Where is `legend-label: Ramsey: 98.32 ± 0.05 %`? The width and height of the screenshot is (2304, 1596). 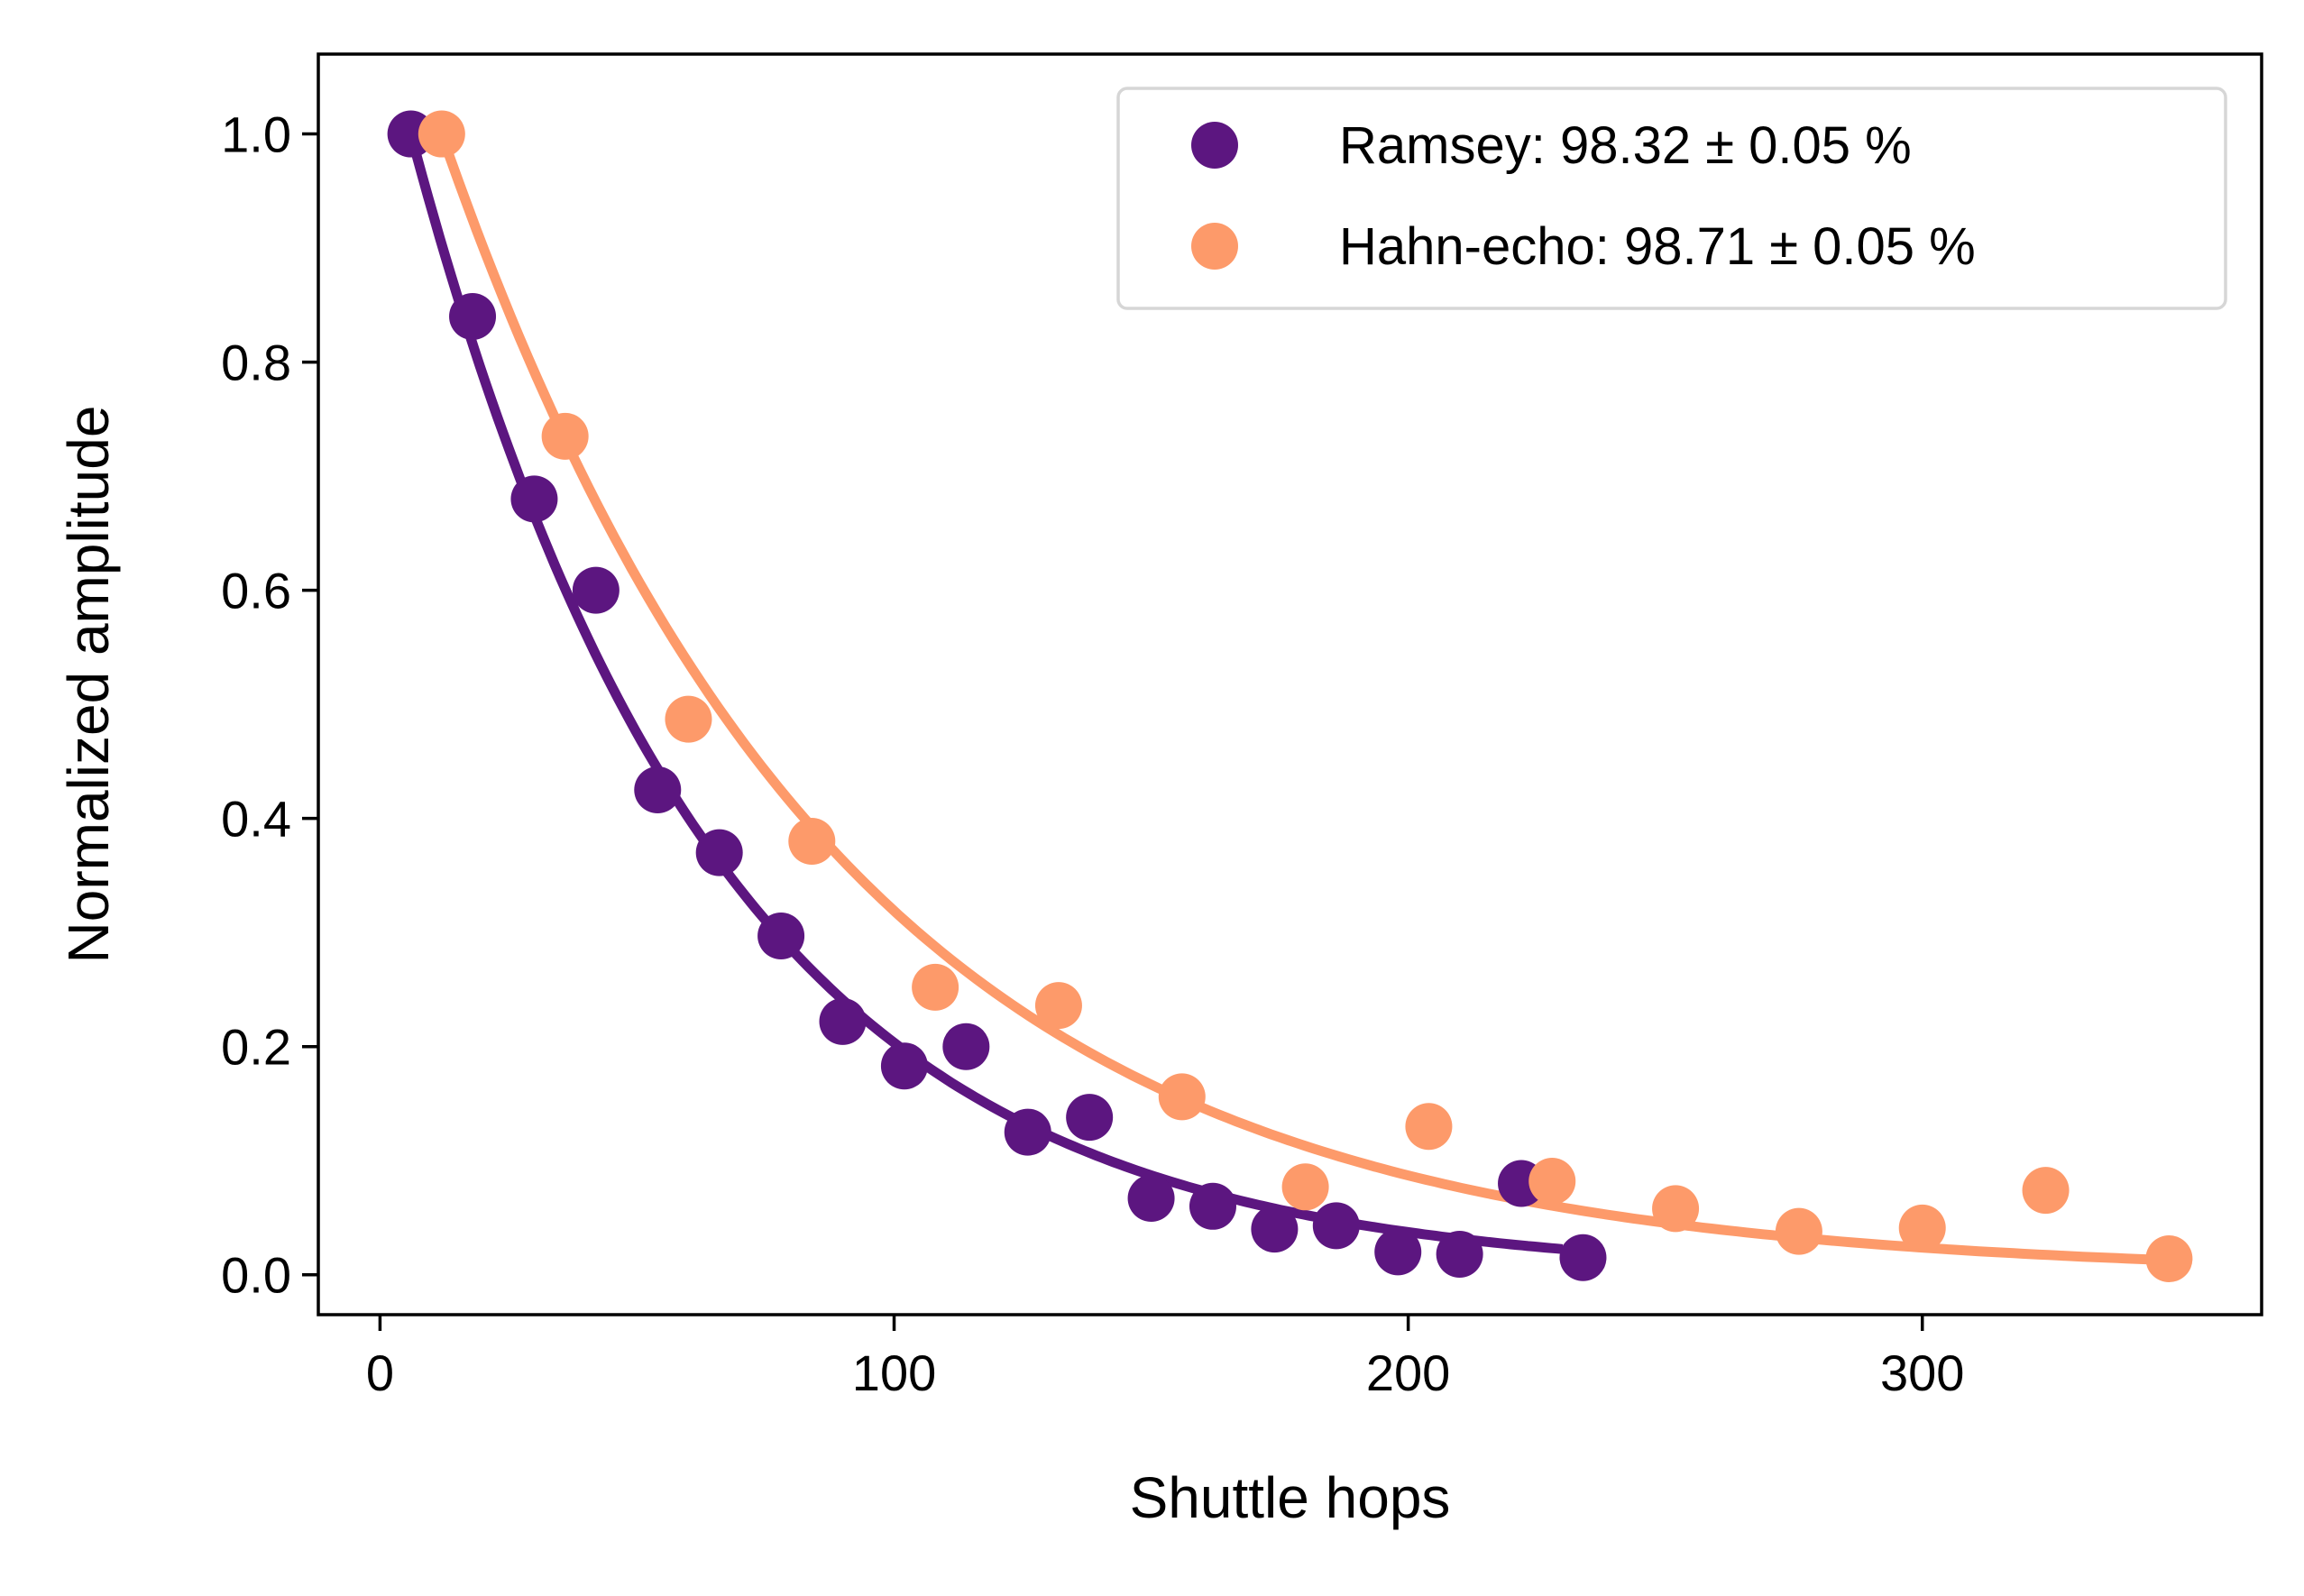 legend-label: Ramsey: 98.32 ± 0.05 % is located at coordinates (1626, 145).